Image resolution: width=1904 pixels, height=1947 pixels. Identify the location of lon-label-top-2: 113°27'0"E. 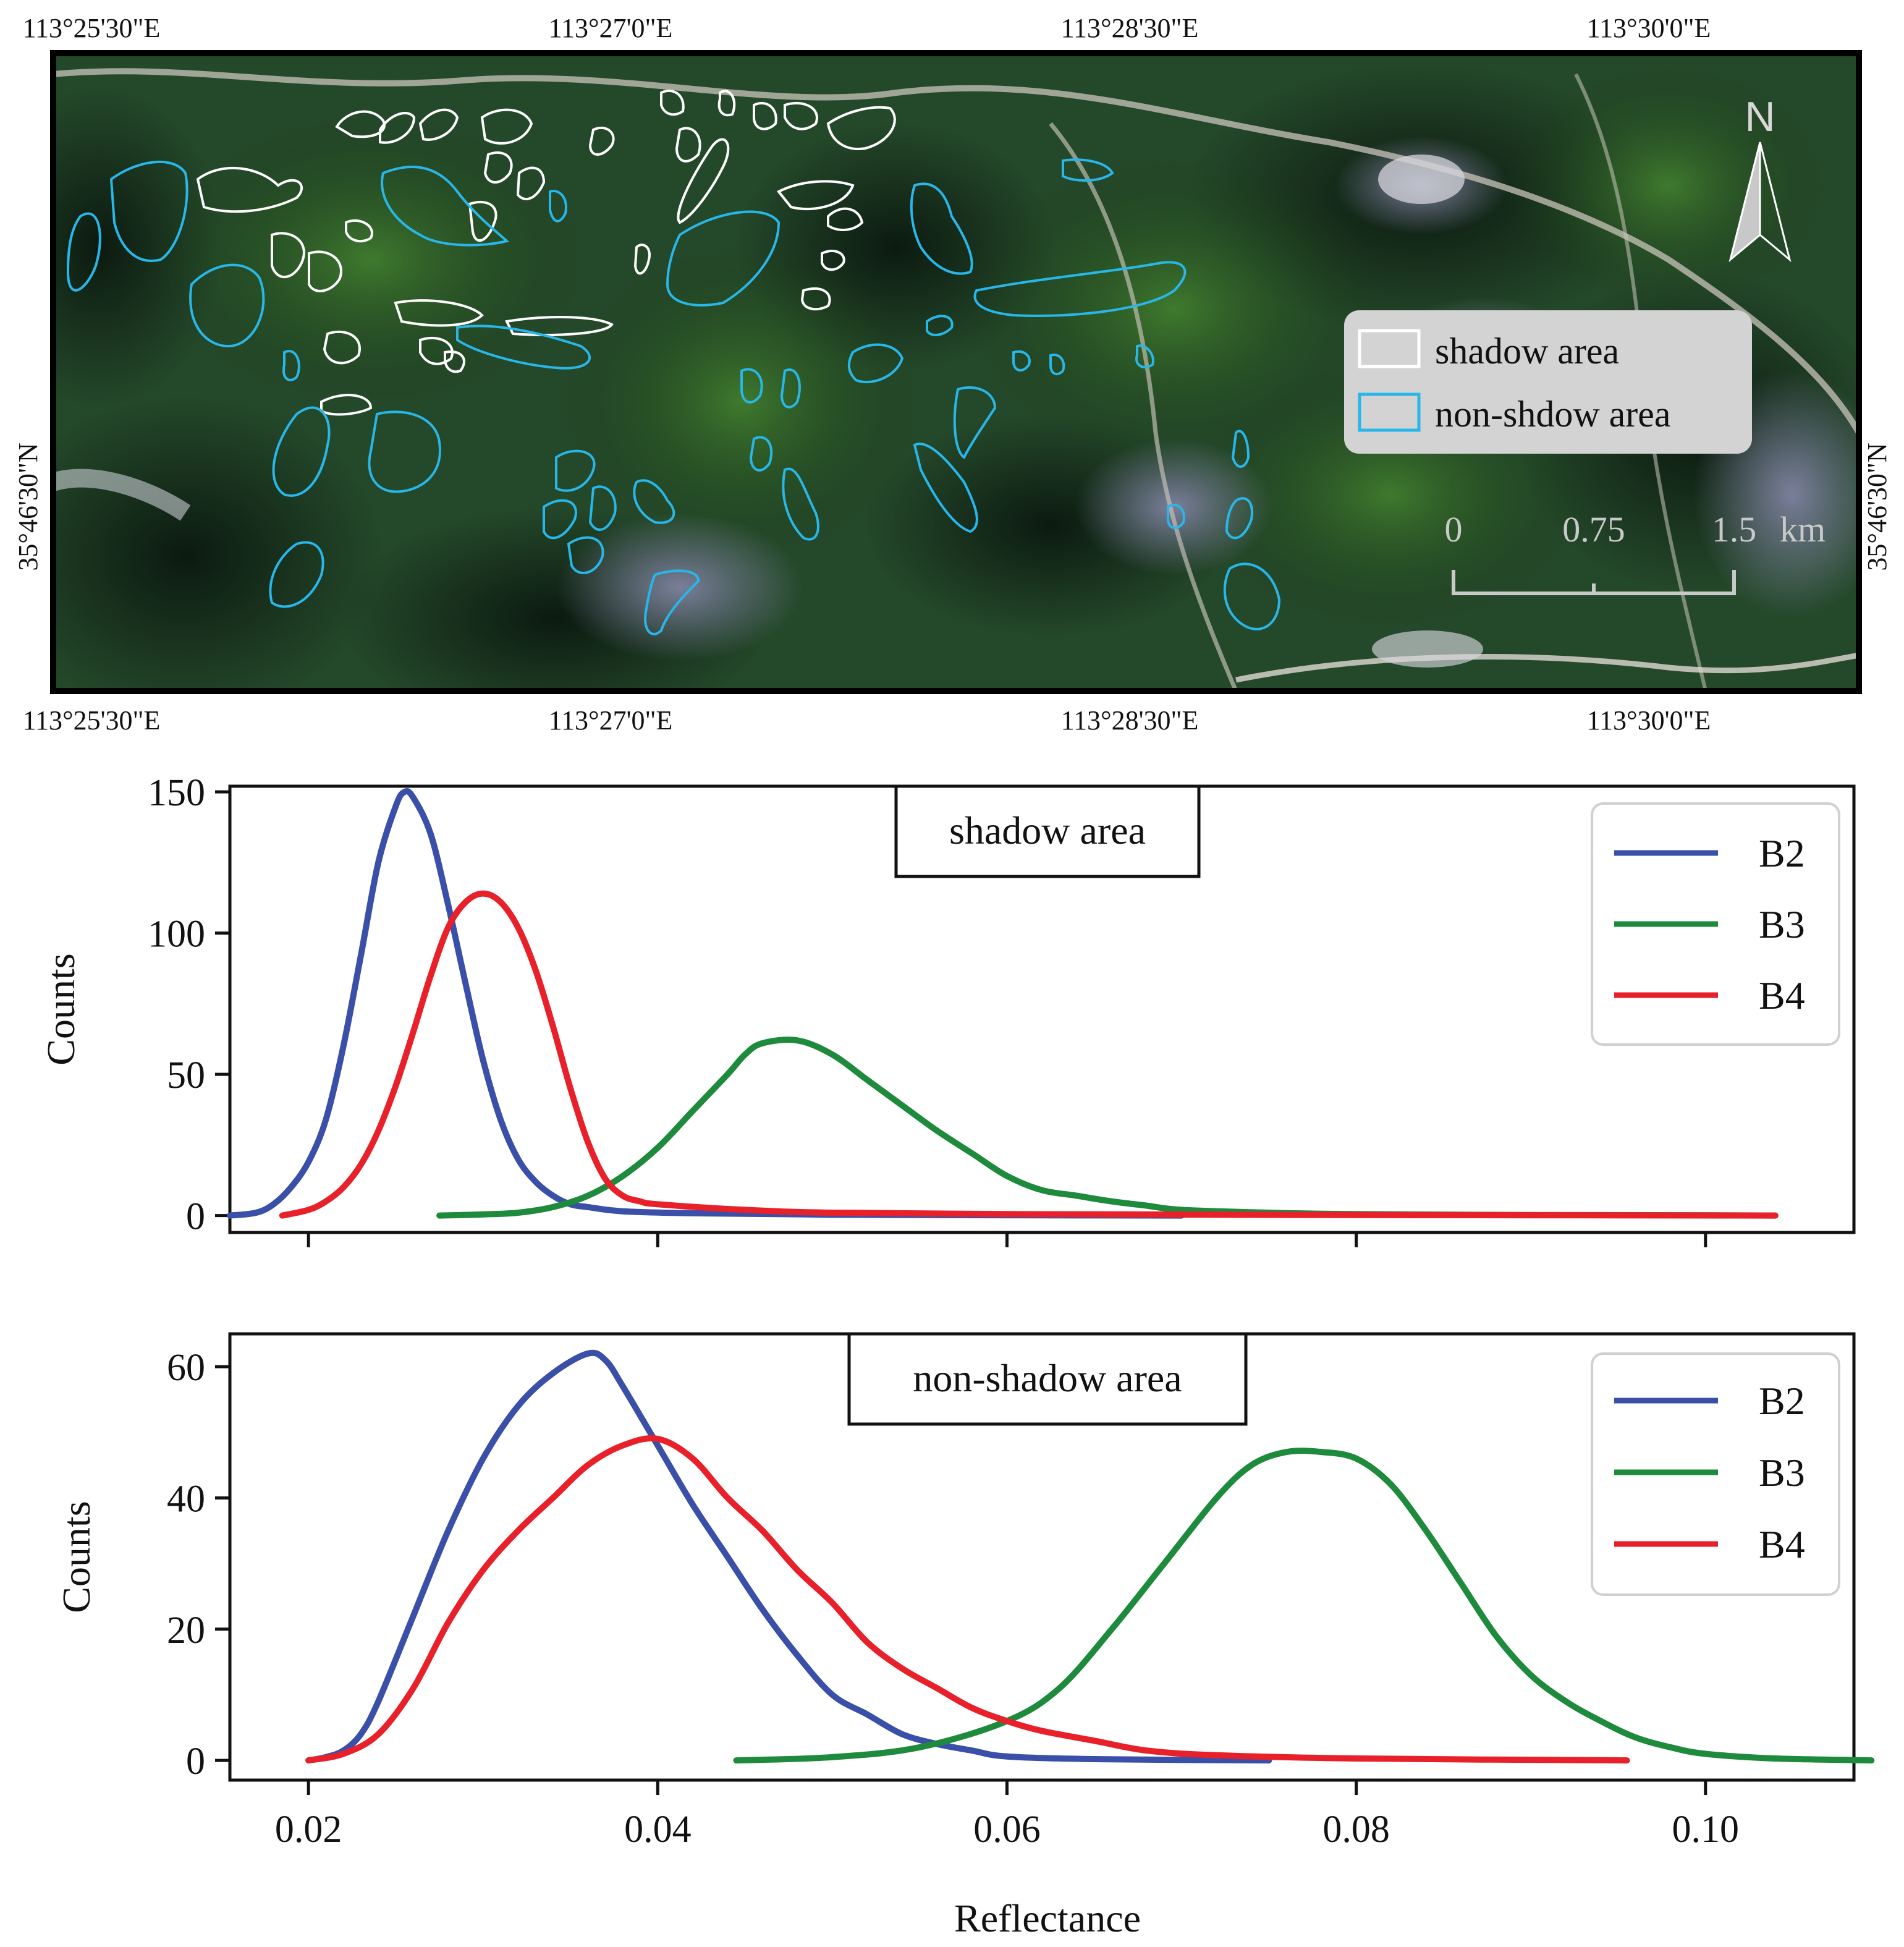
(611, 28).